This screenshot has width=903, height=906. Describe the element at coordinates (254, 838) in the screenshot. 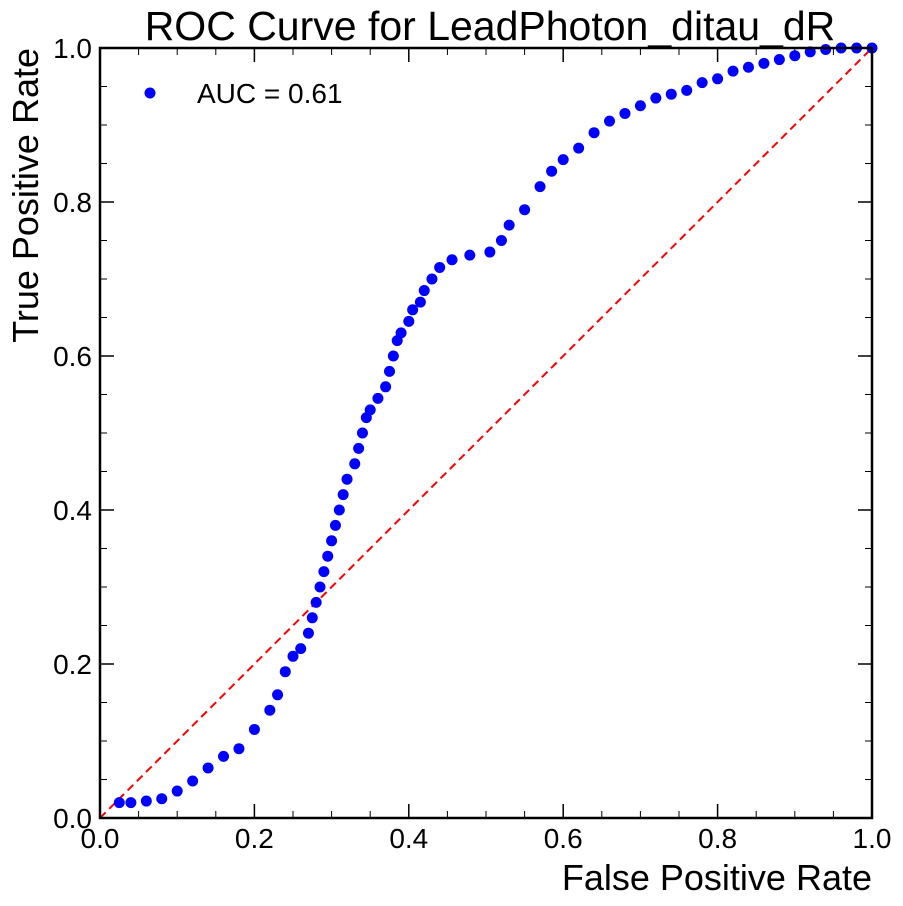

I see `x-tick-label: 0.2` at that location.